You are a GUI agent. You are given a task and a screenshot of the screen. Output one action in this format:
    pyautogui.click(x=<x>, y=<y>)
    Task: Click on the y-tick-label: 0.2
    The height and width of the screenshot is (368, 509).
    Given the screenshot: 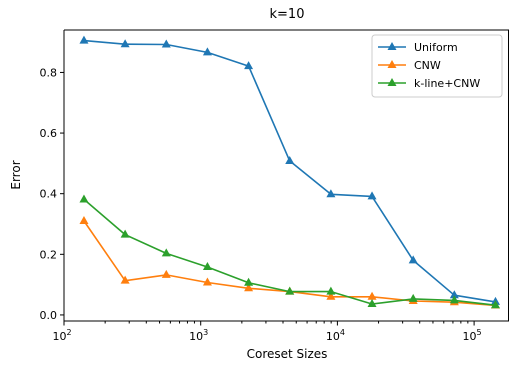 What is the action you would take?
    pyautogui.click(x=49, y=254)
    